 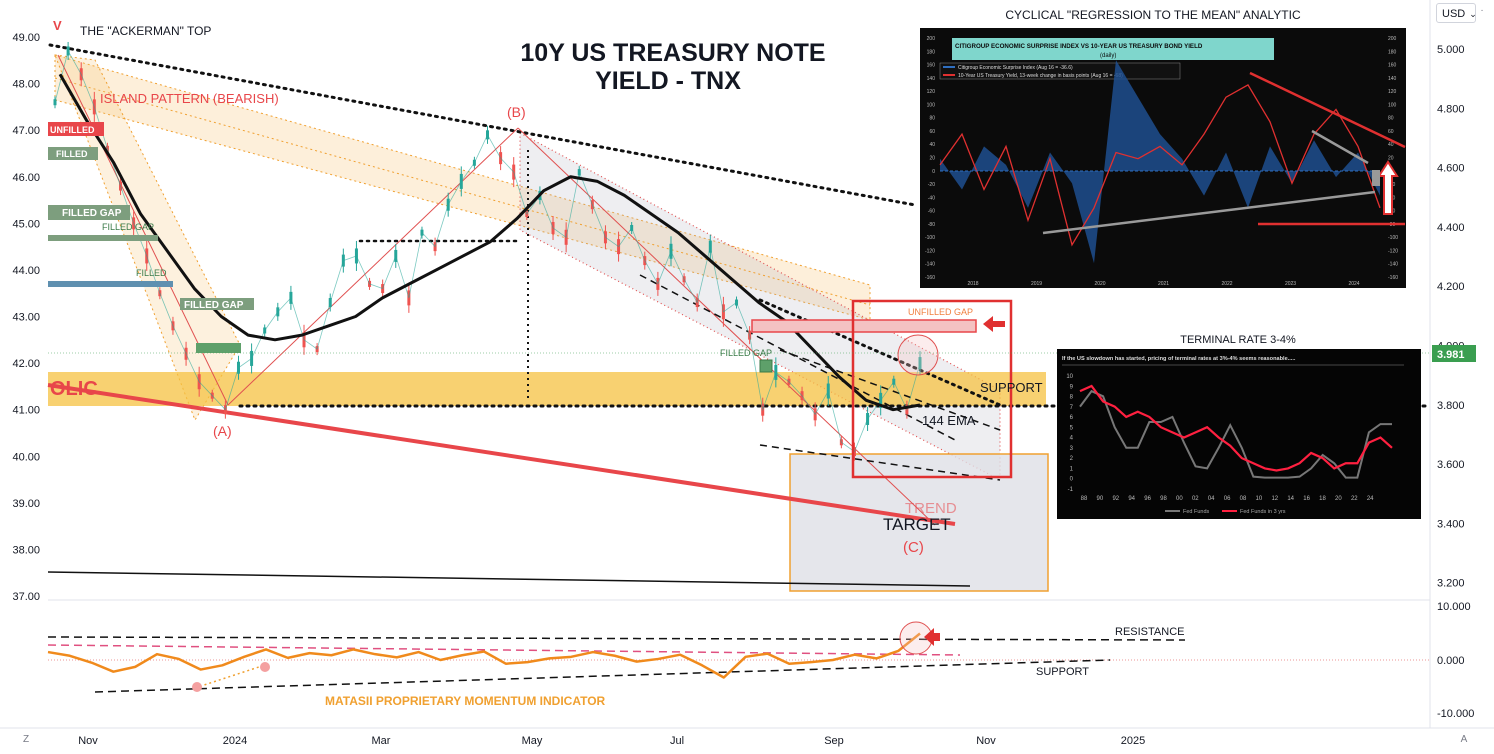 I want to click on term-ytick: 4, so click(x=1072, y=439).